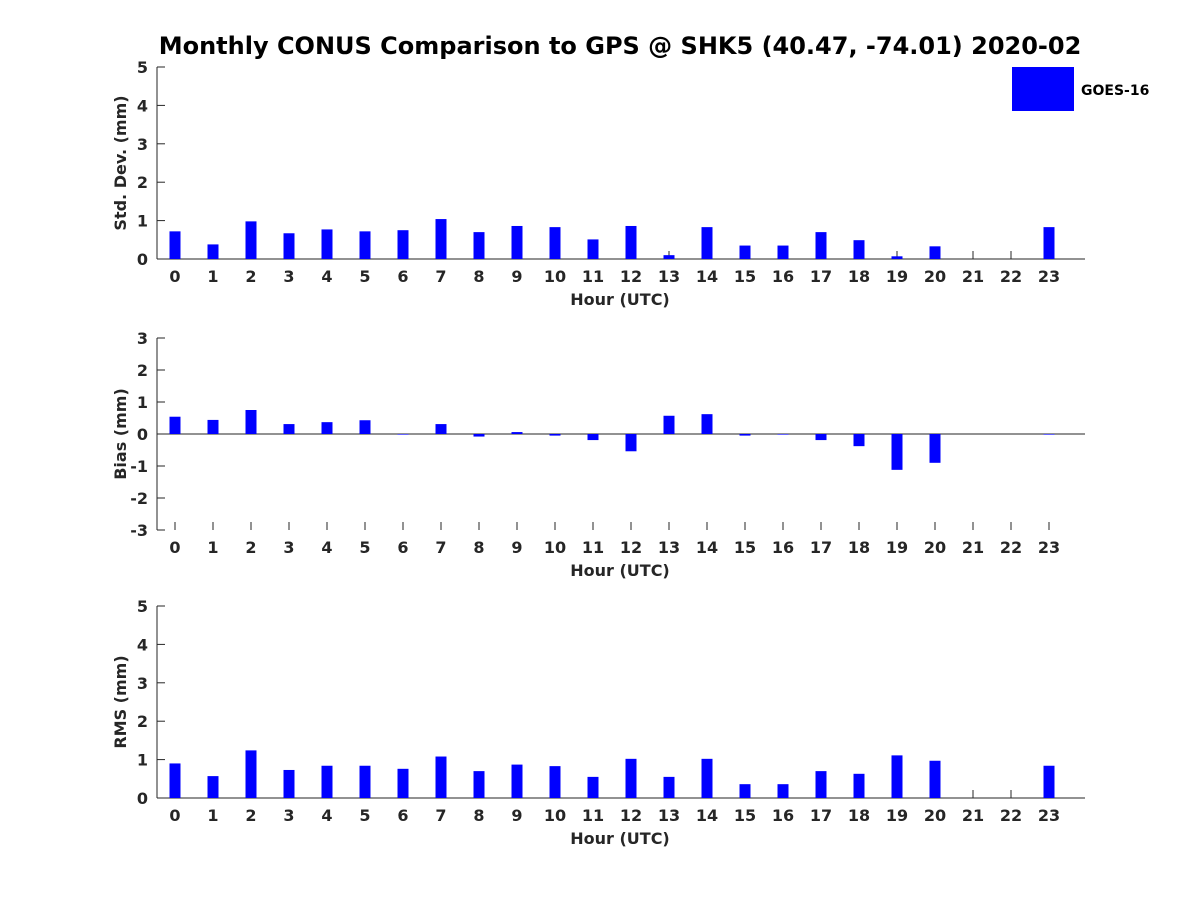  What do you see at coordinates (142, 370) in the screenshot?
I see `bias-ytick-label: 2` at bounding box center [142, 370].